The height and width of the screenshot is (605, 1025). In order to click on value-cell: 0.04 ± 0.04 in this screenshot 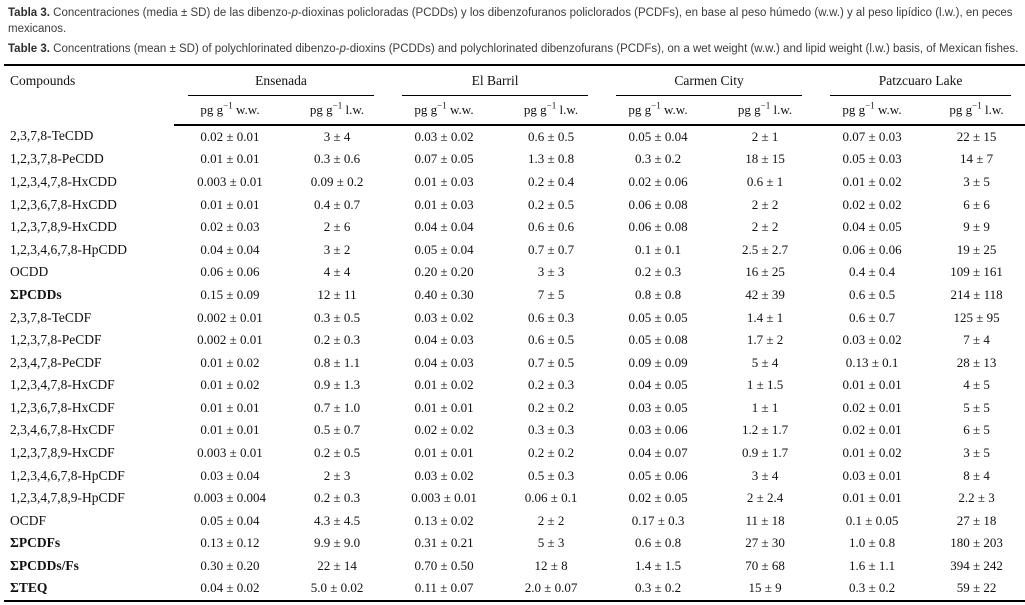, I will do `click(444, 227)`.